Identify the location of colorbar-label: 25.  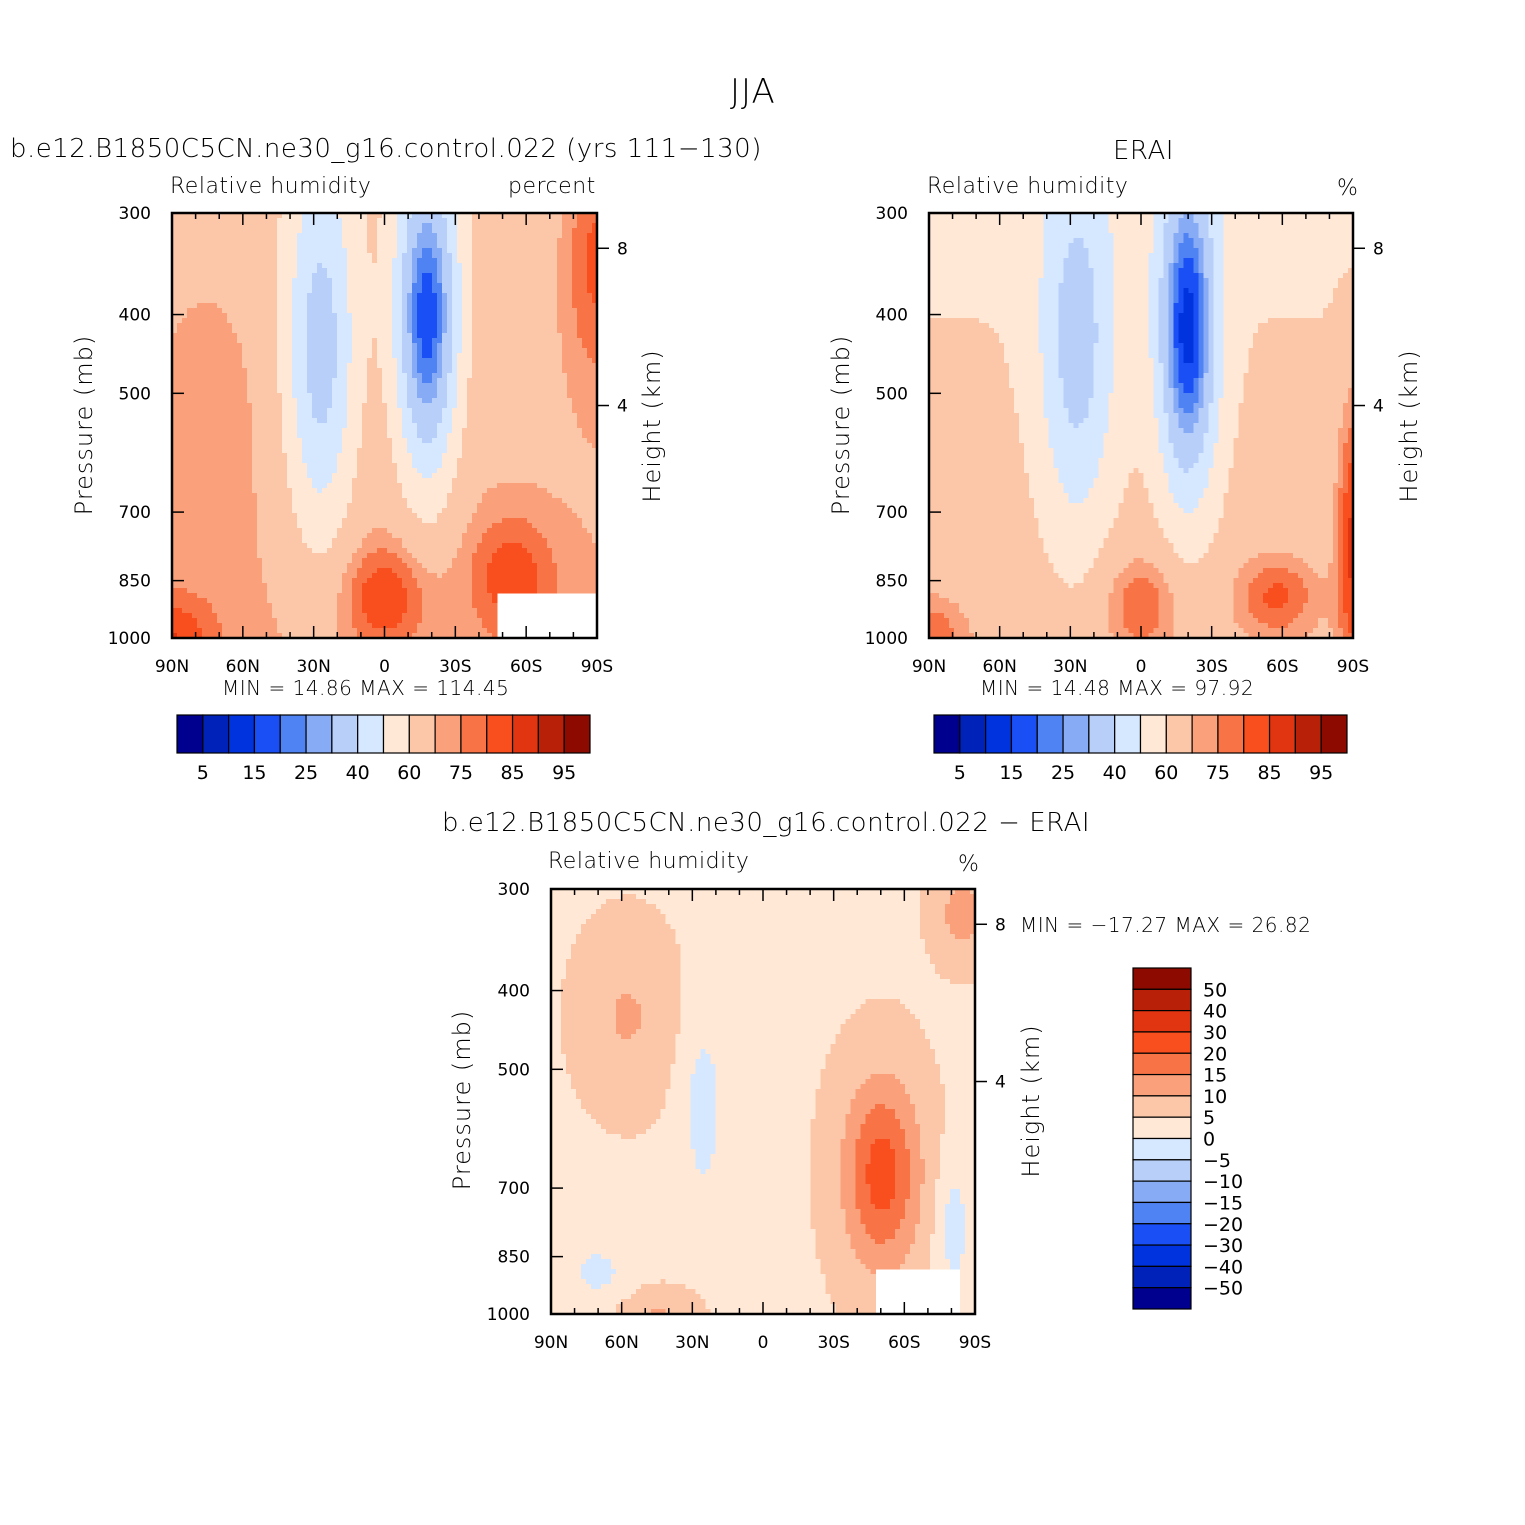
(1063, 773).